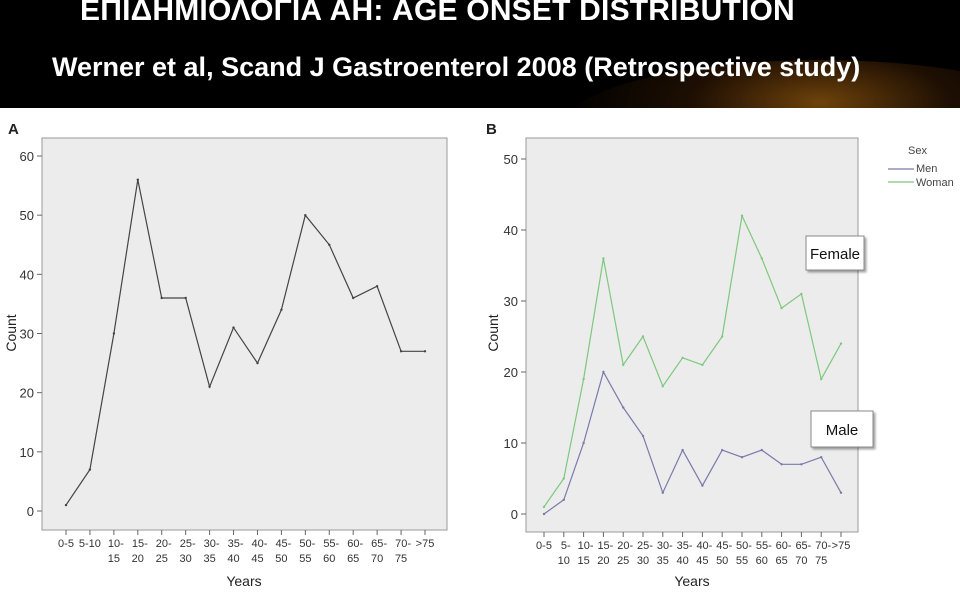 Image resolution: width=960 pixels, height=592 pixels. I want to click on x-axis-label-a: Years, so click(243, 581).